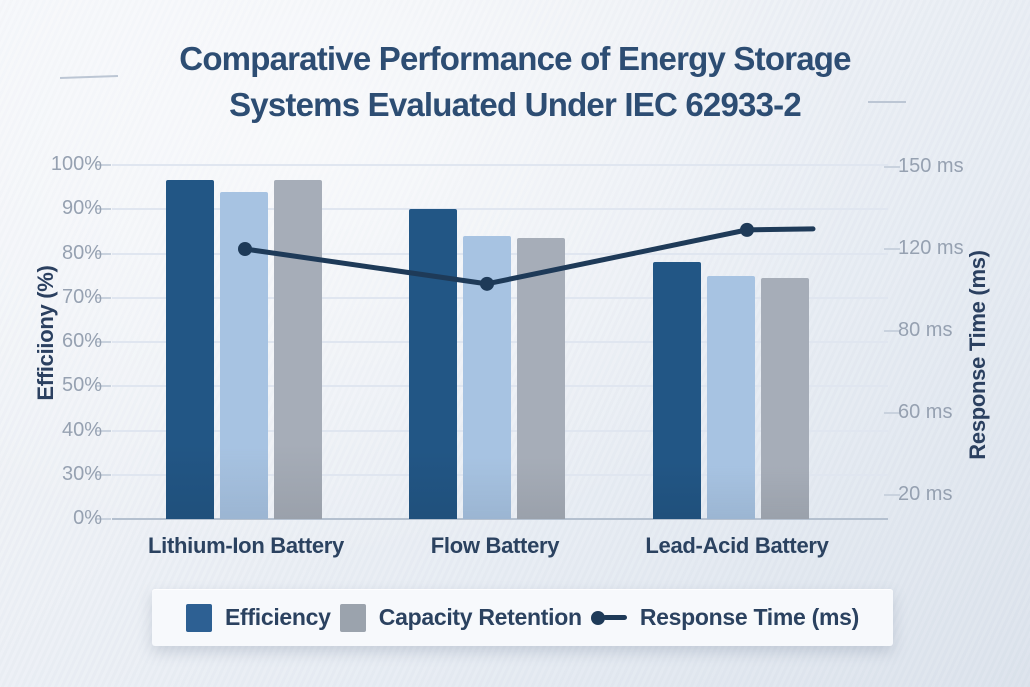 This screenshot has height=687, width=1030. What do you see at coordinates (749, 617) in the screenshot?
I see `legend-label-response-time: Response Time (ms)` at bounding box center [749, 617].